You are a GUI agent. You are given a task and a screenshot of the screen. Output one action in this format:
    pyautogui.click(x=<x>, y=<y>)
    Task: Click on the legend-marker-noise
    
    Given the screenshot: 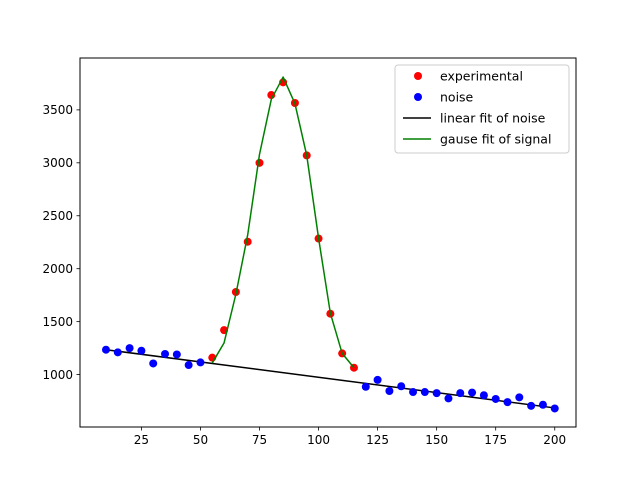 What is the action you would take?
    pyautogui.click(x=418, y=97)
    